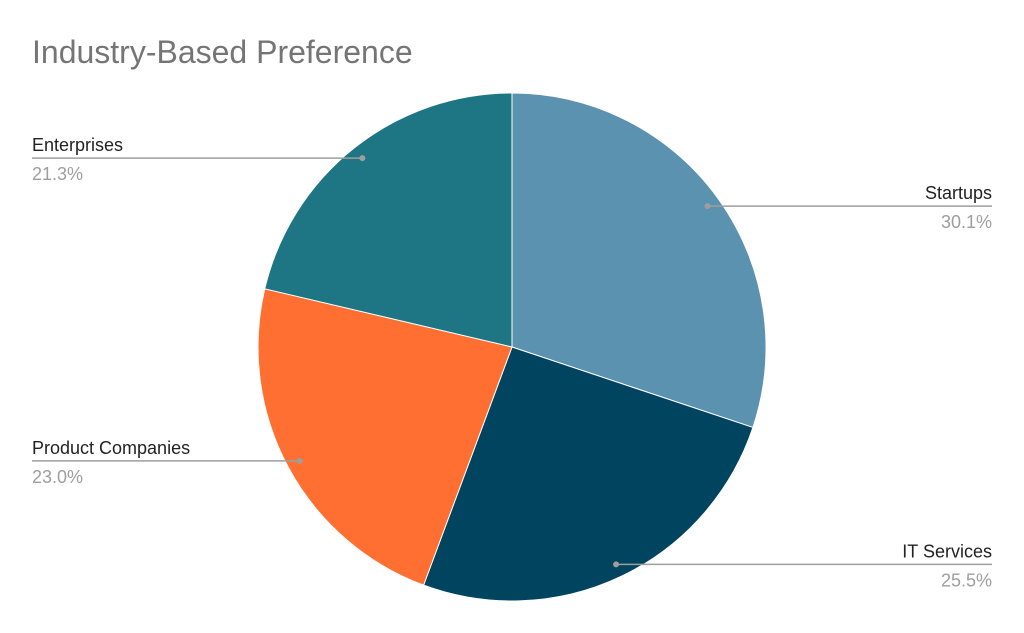 The width and height of the screenshot is (1024, 633). Describe the element at coordinates (111, 448) in the screenshot. I see `slice-label: Product Companies` at that location.